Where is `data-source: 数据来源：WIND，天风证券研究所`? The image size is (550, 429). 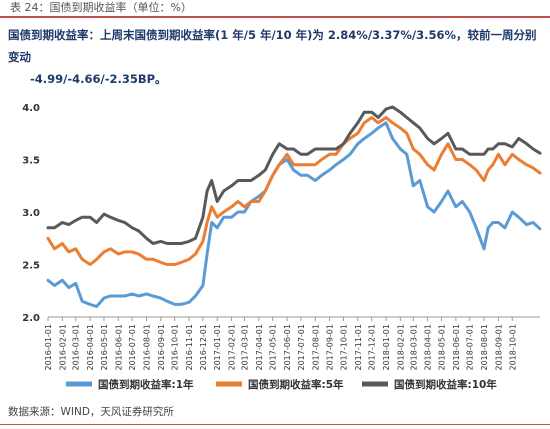 data-source: 数据来源：WIND，天风证券研究所 is located at coordinates (91, 412).